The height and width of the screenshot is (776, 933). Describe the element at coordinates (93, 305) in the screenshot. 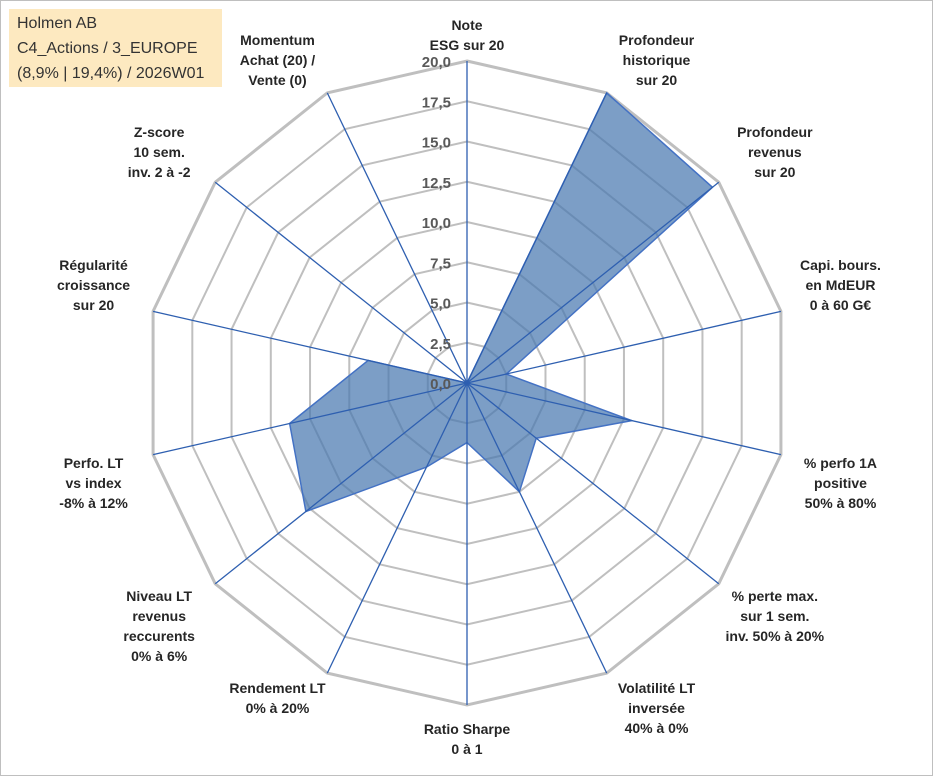

I see `axis-label-11-line-2: sur 20` at that location.